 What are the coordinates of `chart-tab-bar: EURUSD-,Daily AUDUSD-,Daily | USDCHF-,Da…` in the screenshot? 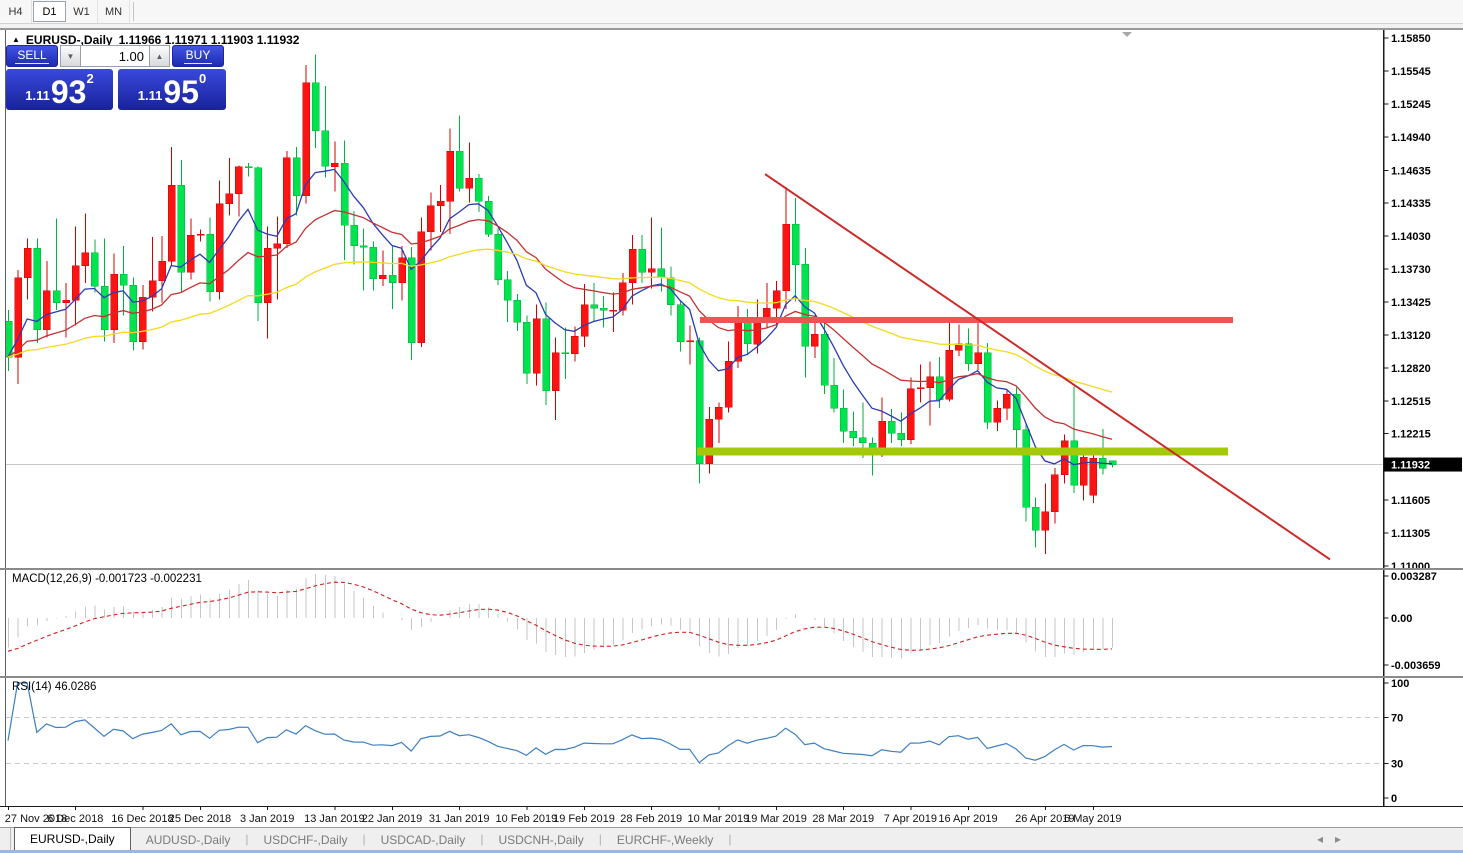 It's located at (731, 838).